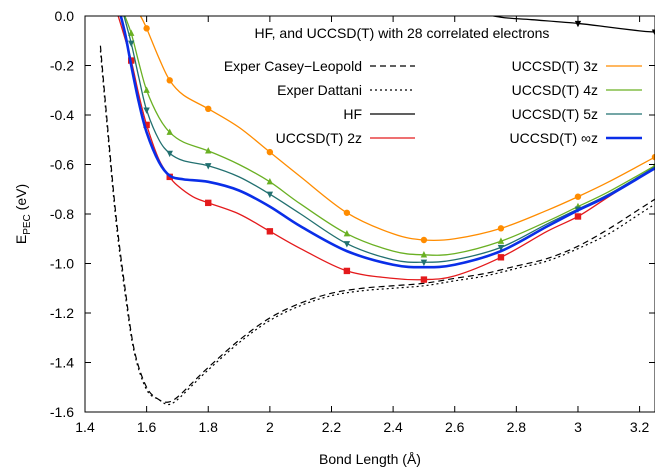  What do you see at coordinates (21, 239) in the screenshot?
I see `y-axis-label-main: E` at bounding box center [21, 239].